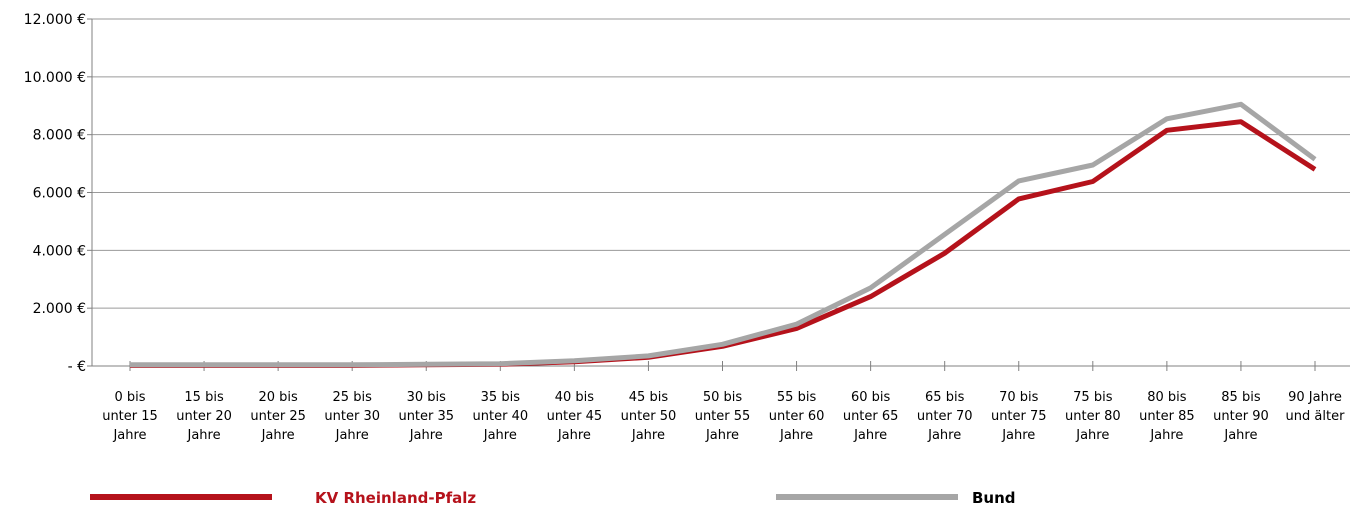 The height and width of the screenshot is (515, 1350). Describe the element at coordinates (204, 416) in the screenshot. I see `x-tick-label: 15 bis unter 20 Jahre` at that location.